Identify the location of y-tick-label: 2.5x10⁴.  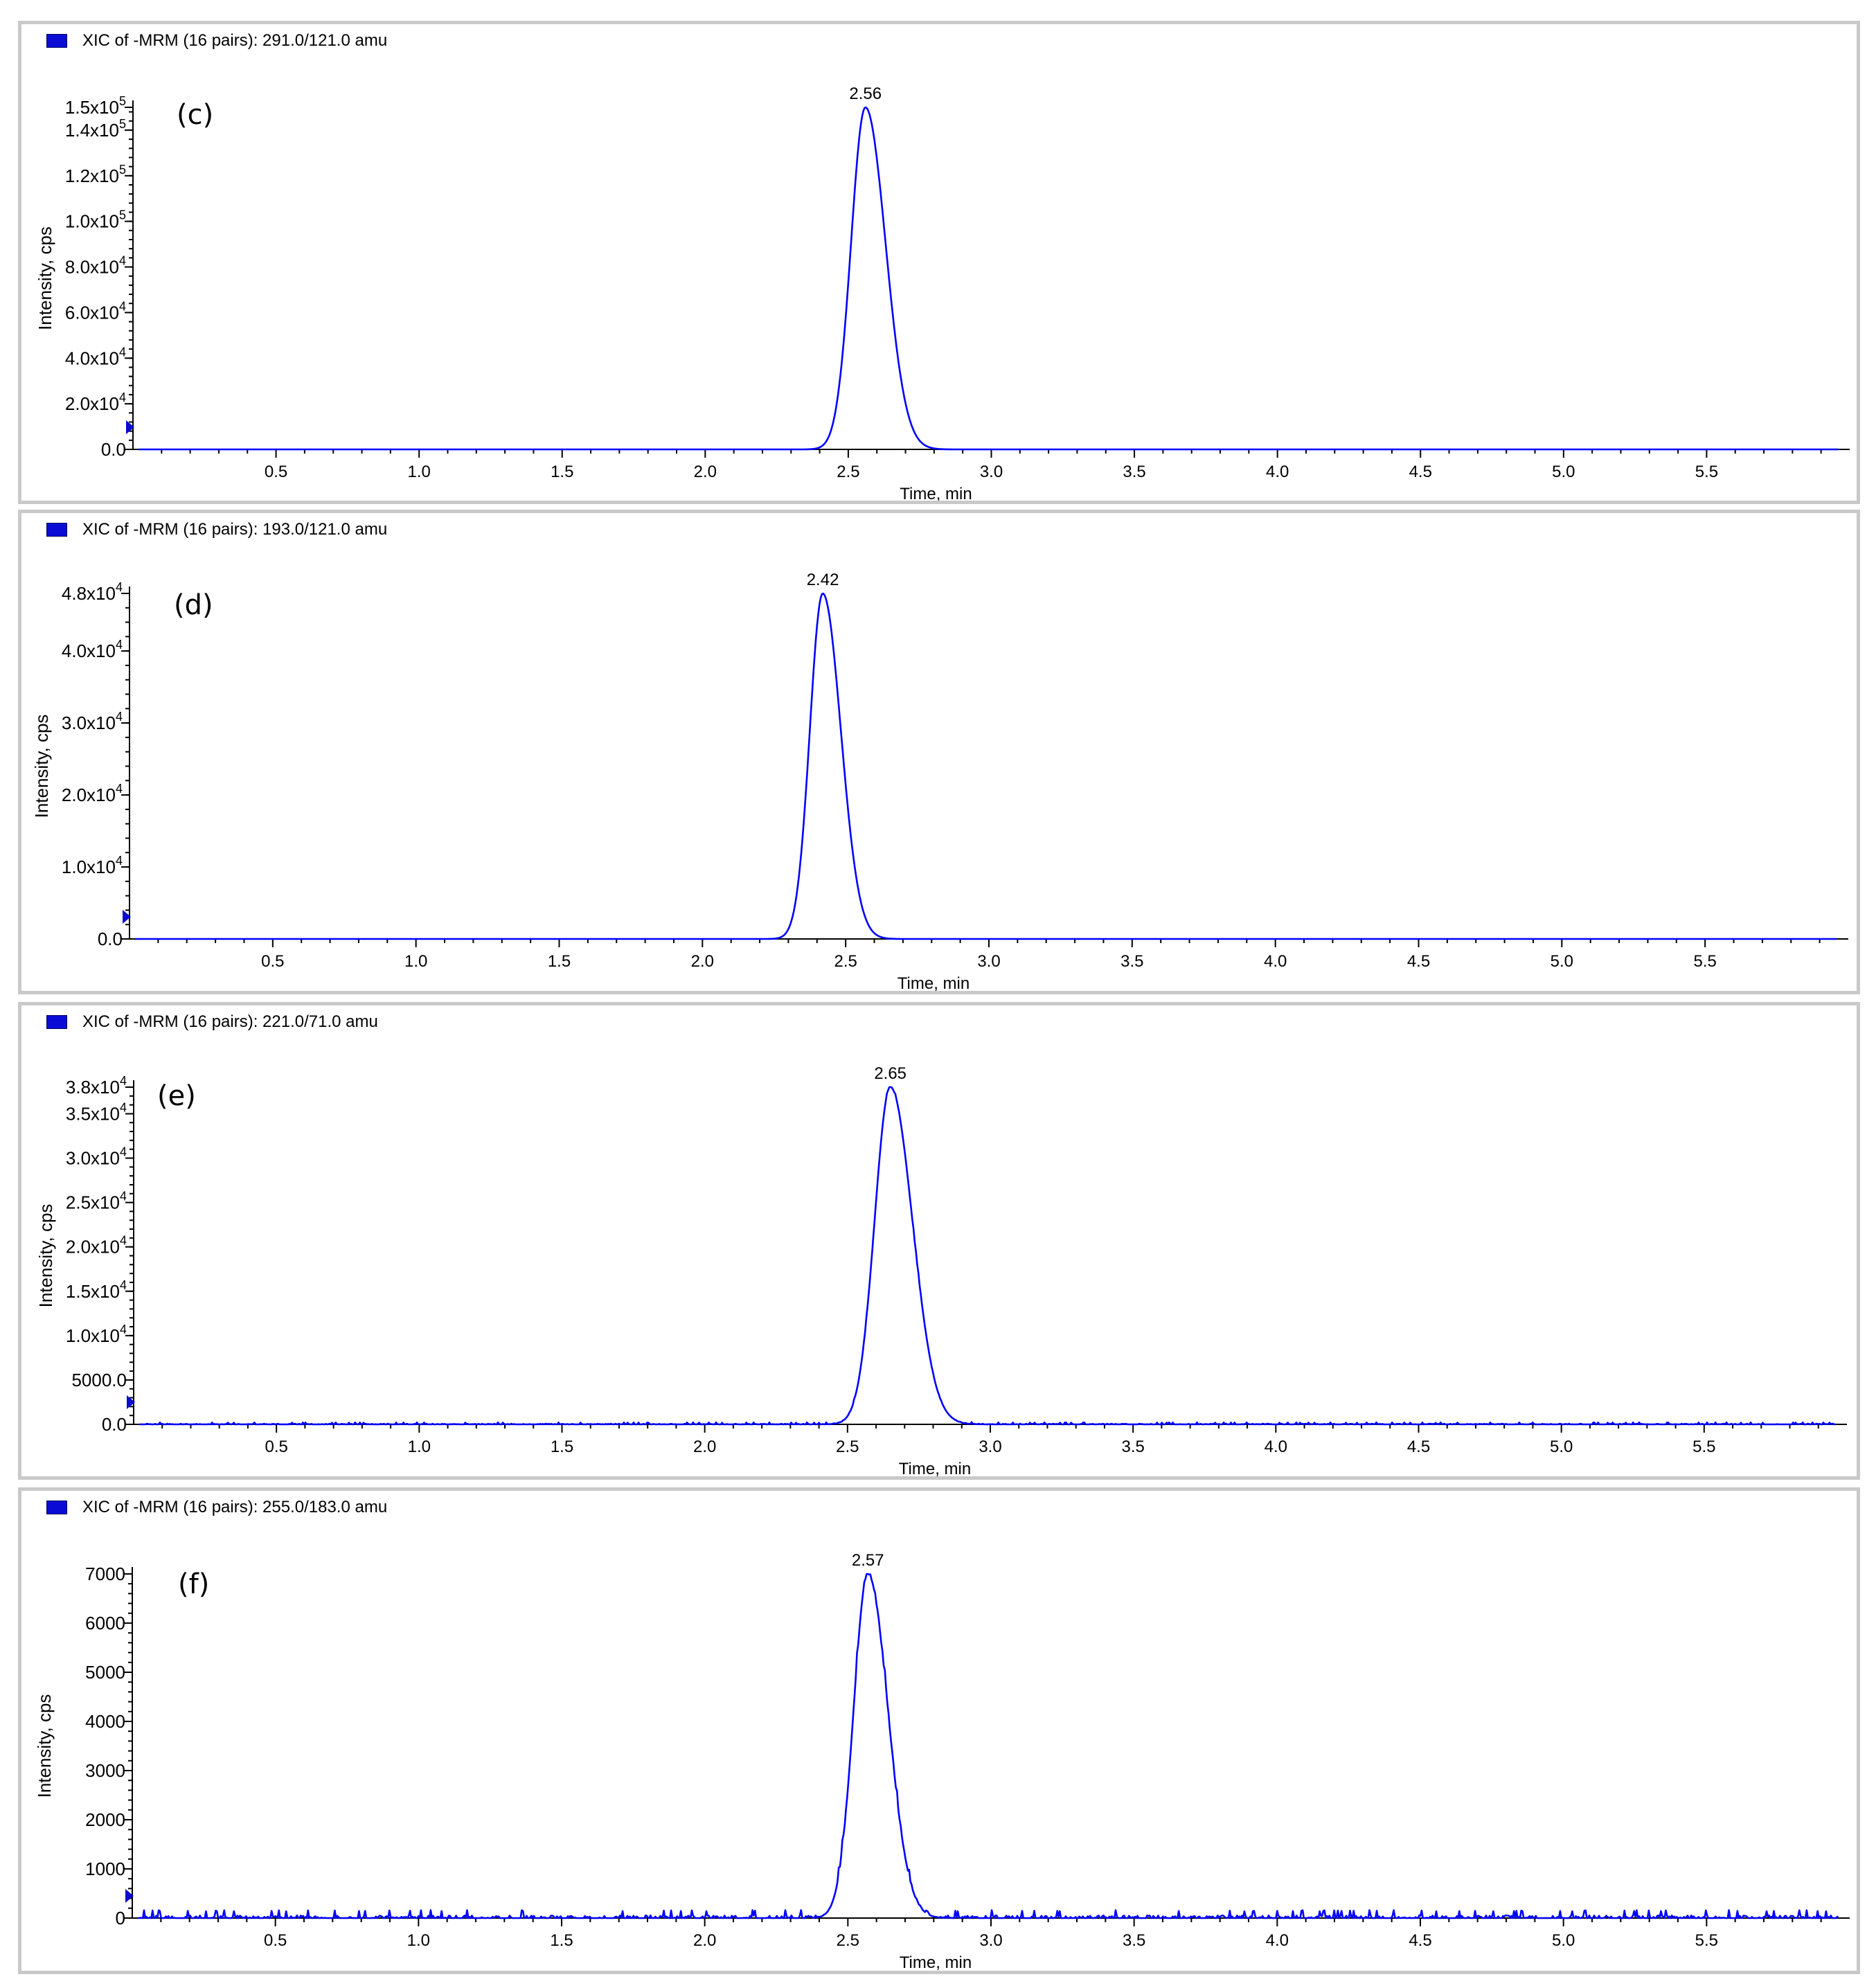
(96, 1201).